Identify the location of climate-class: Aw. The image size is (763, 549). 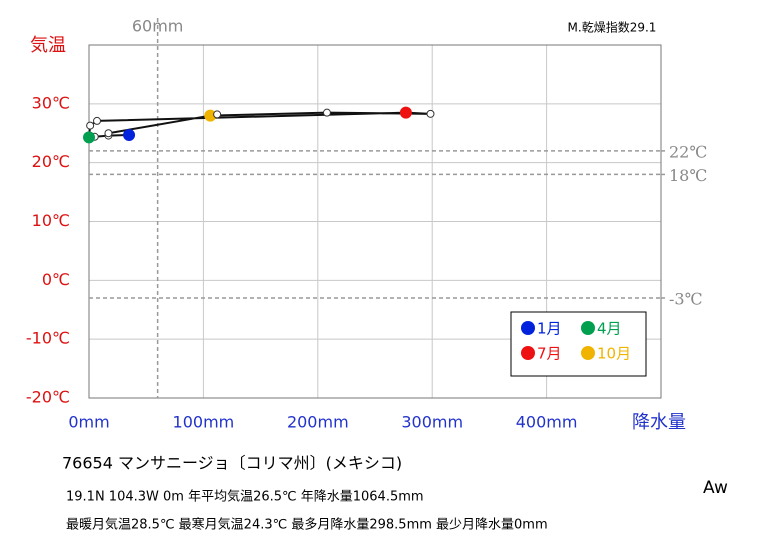
(715, 488).